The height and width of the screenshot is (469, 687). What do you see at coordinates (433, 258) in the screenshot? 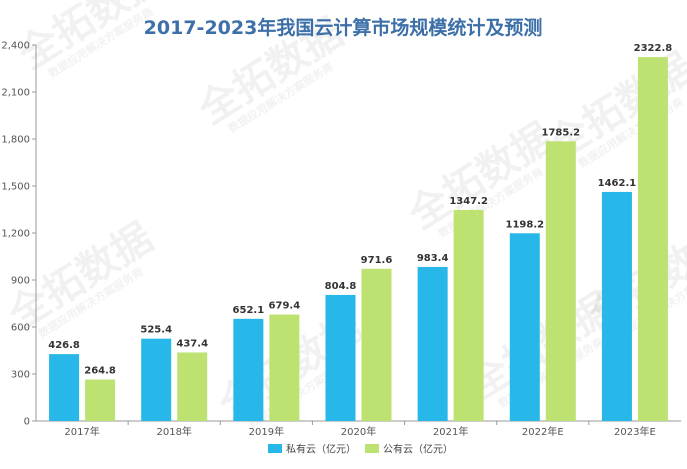
I see `data-label: 983.4` at bounding box center [433, 258].